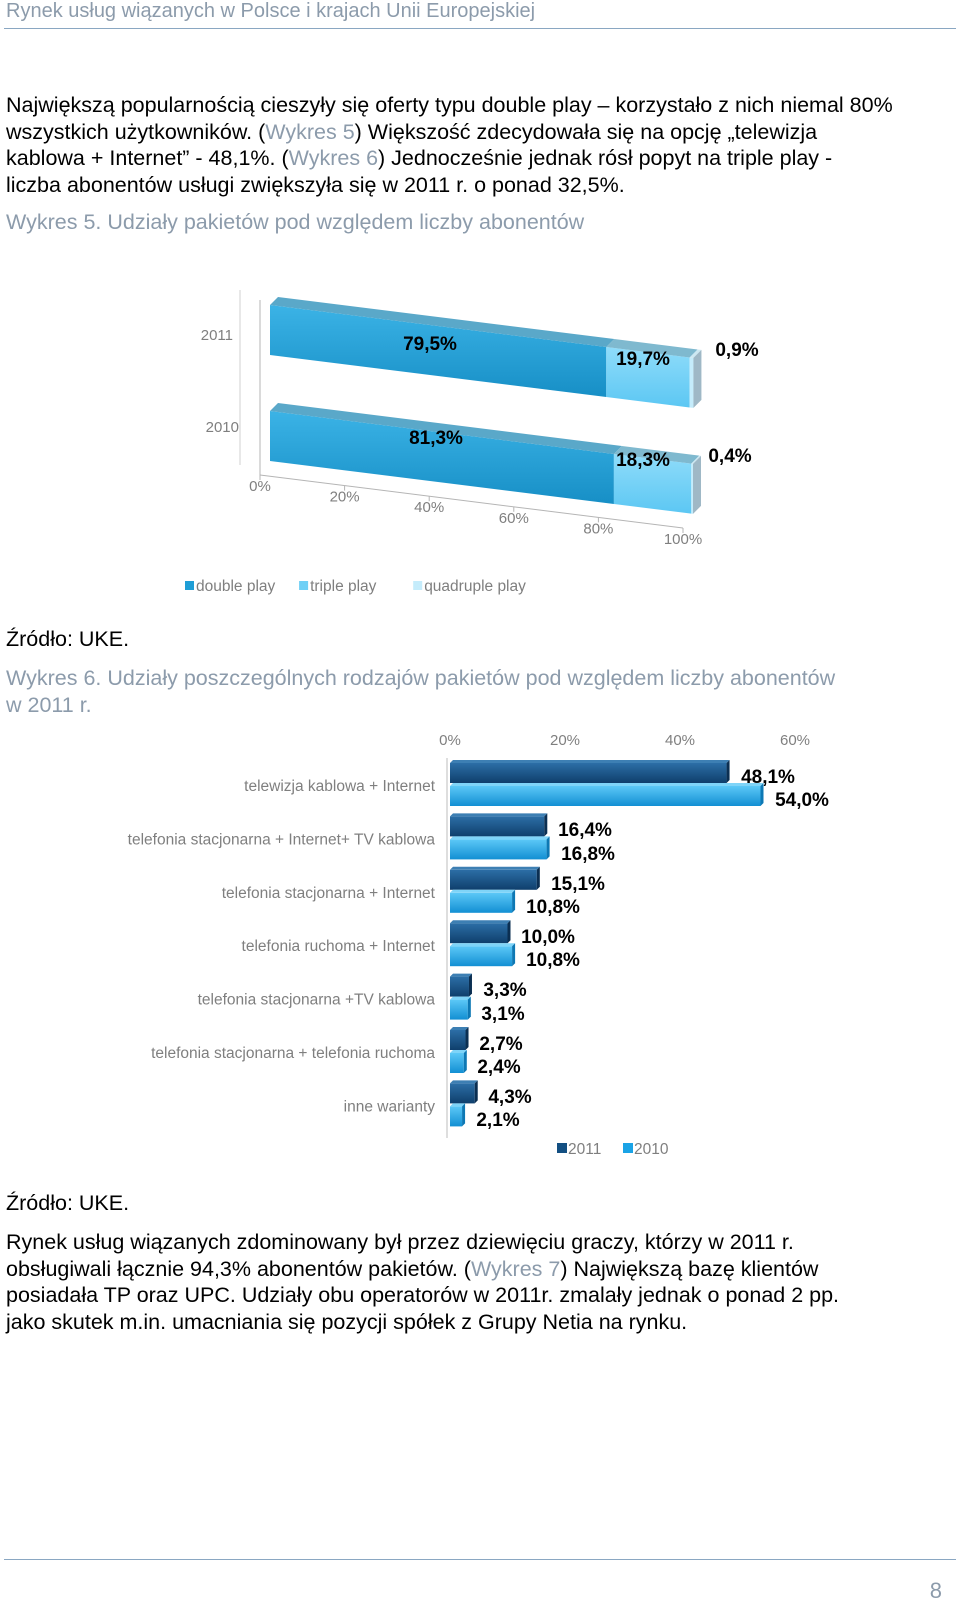 The height and width of the screenshot is (1604, 960). What do you see at coordinates (514, 518) in the screenshot?
I see `chart5-x-tick-label: 60%` at bounding box center [514, 518].